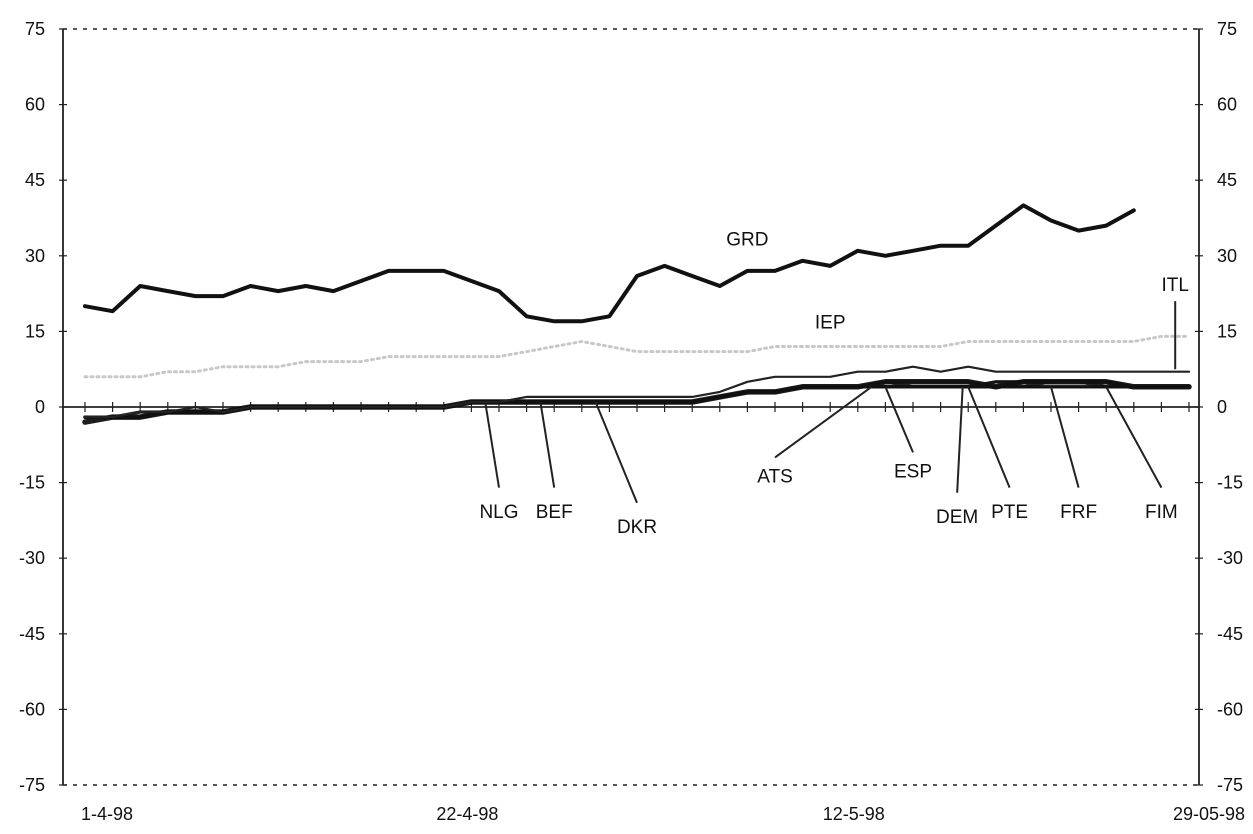  What do you see at coordinates (1227, 180) in the screenshot?
I see `right-y-tick-label: 45` at bounding box center [1227, 180].